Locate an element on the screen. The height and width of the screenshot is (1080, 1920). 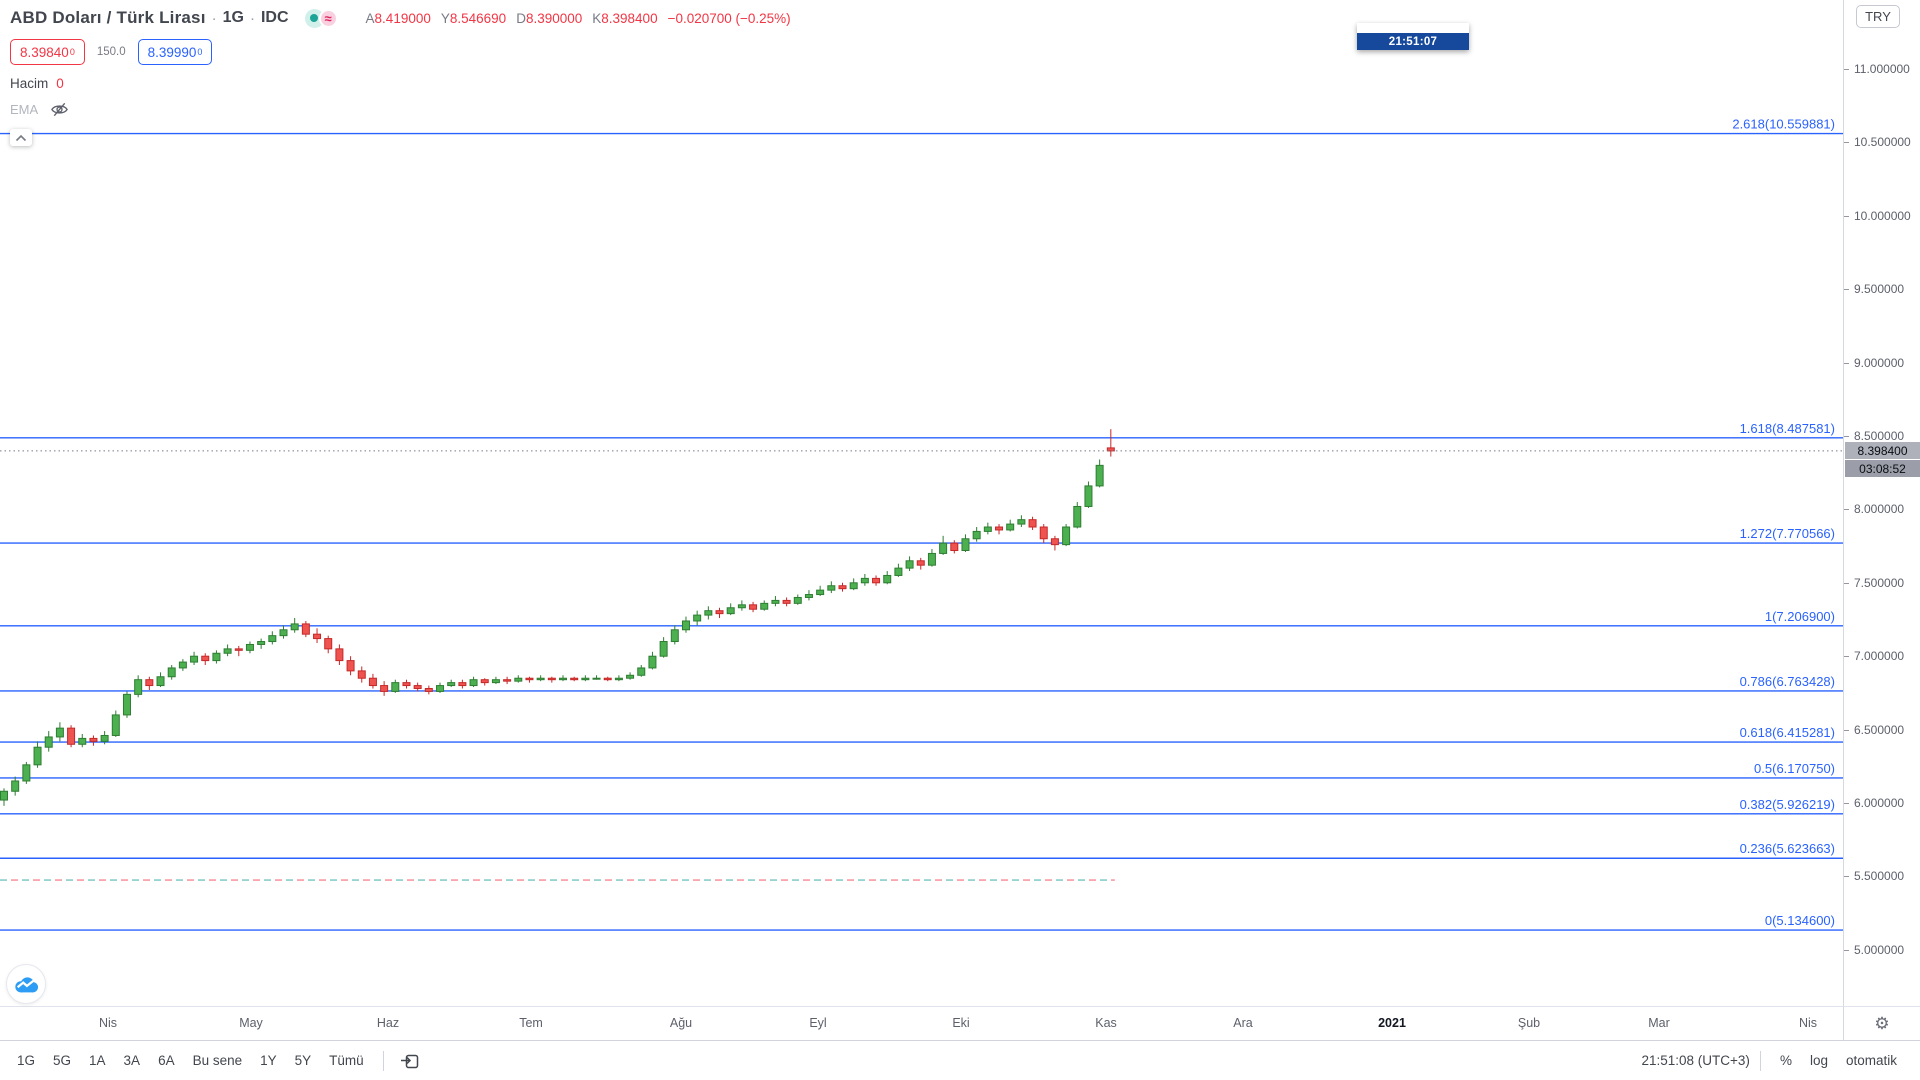
axis-settings-corner: ⚙ is located at coordinates (1881, 1023).